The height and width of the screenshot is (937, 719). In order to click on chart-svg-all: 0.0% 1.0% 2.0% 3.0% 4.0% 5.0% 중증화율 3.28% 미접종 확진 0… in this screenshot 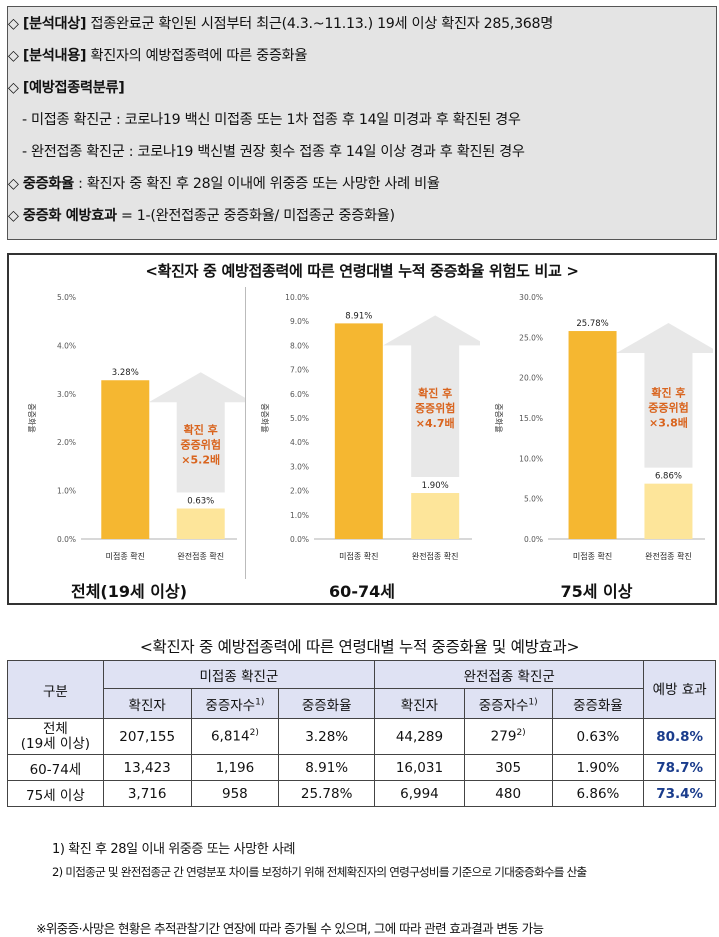, I will do `click(136, 427)`.